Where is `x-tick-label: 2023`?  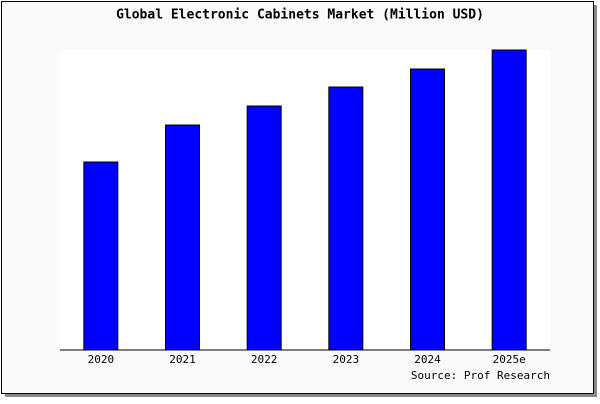
x-tick-label: 2023 is located at coordinates (346, 359).